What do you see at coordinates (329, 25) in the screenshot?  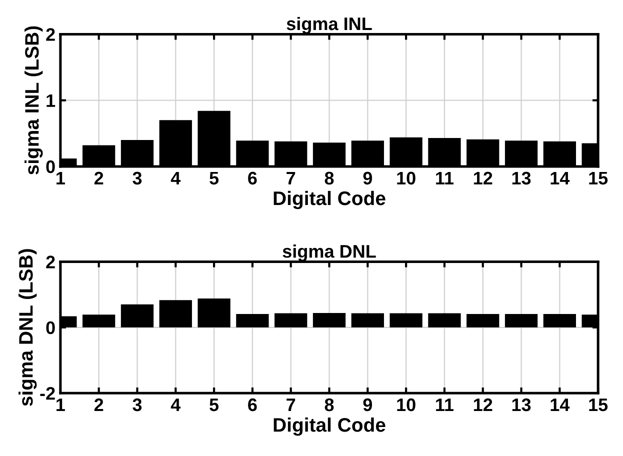 I see `chart-title: sigma INL` at bounding box center [329, 25].